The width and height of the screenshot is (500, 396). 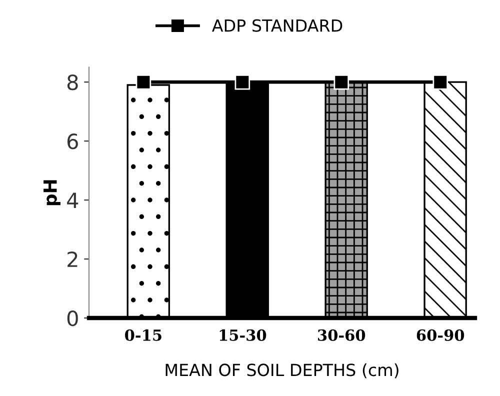 What do you see at coordinates (73, 259) in the screenshot?
I see `y-tick-label: 2` at bounding box center [73, 259].